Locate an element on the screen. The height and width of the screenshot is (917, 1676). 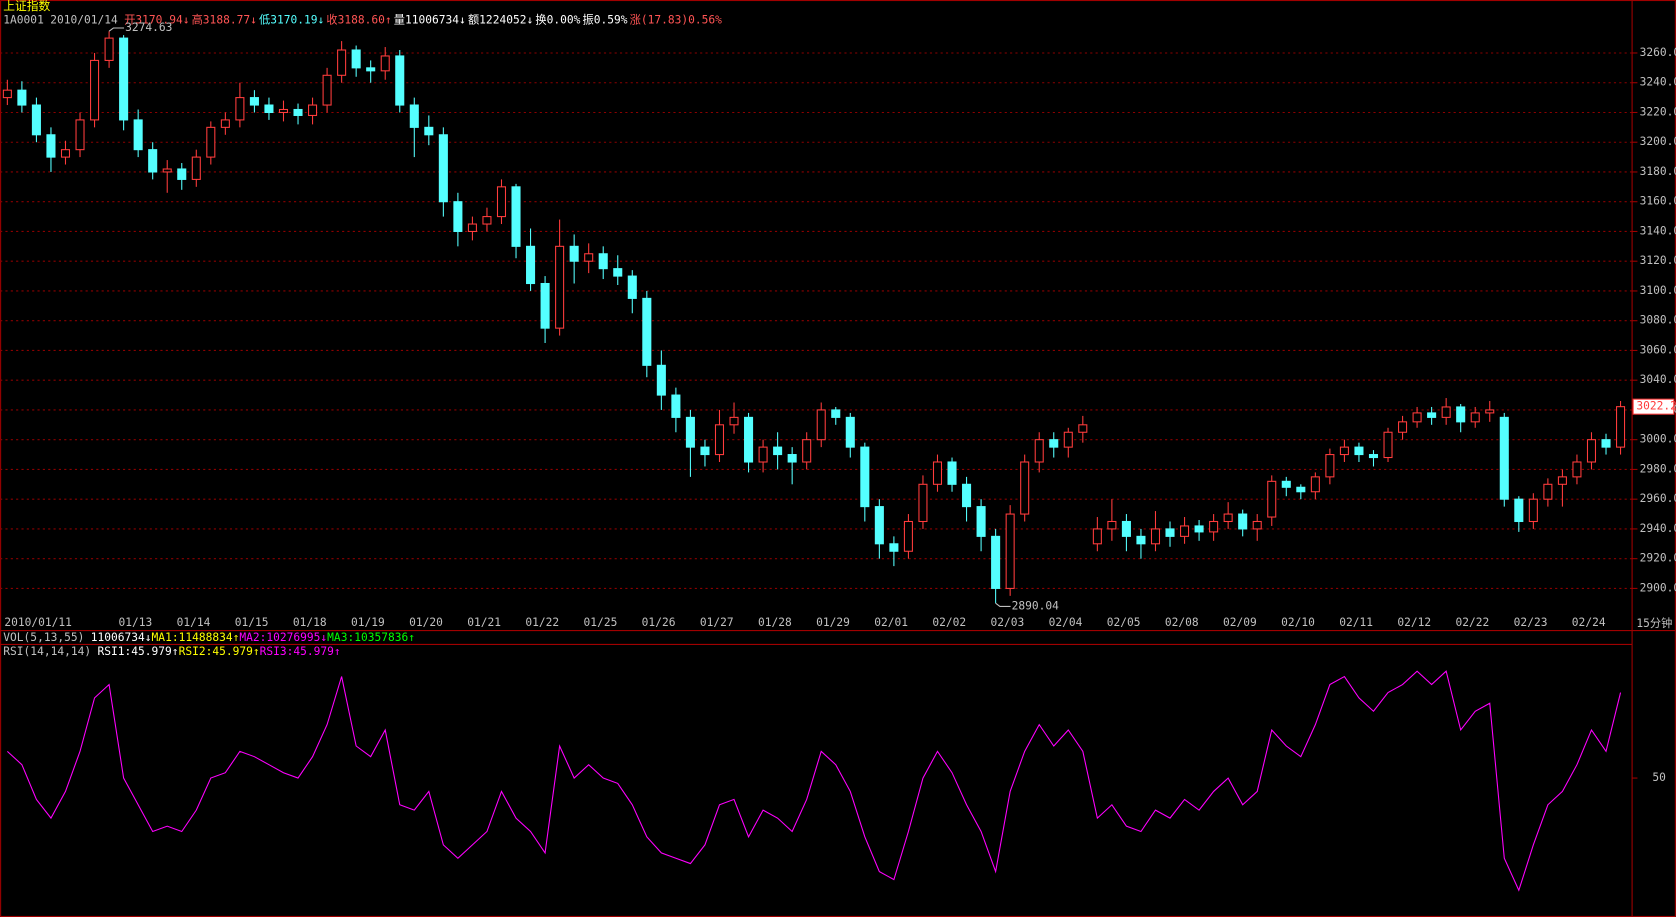
x-tick-label: 02/04 is located at coordinates (1066, 622).